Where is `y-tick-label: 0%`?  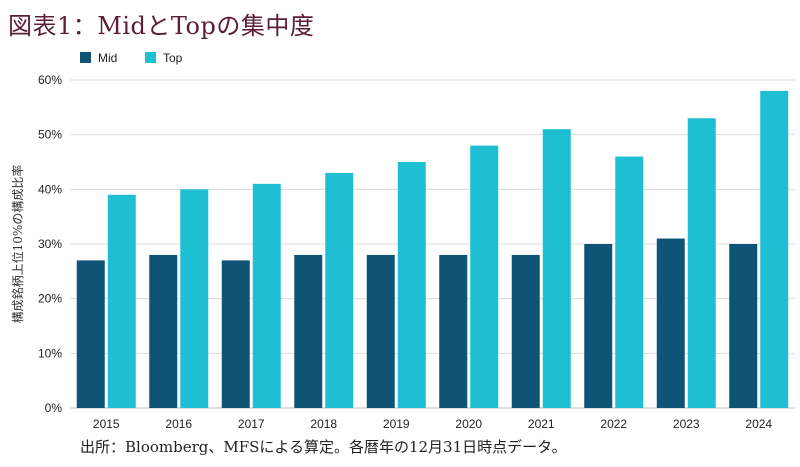 y-tick-label: 0% is located at coordinates (54, 408).